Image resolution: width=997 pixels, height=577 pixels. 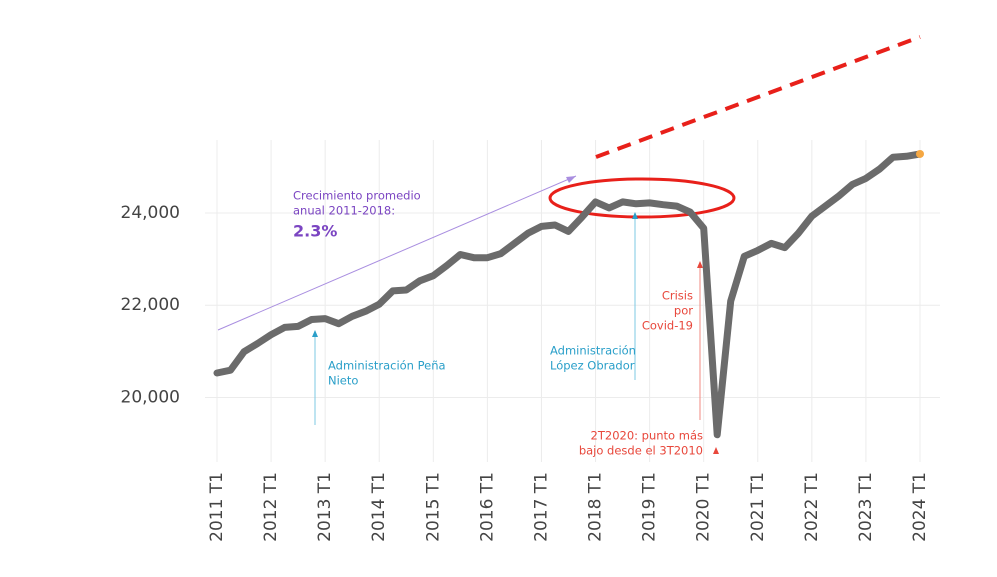 I want to click on x-tick-label: 2011 T1, so click(x=217, y=507).